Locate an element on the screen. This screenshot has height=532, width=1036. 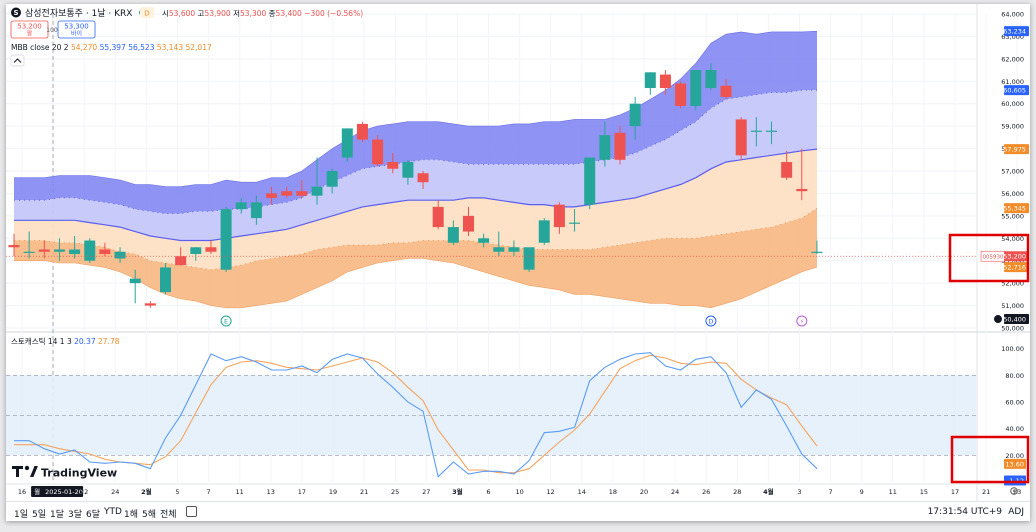
crosshair-plus-icon is located at coordinates (998, 319).